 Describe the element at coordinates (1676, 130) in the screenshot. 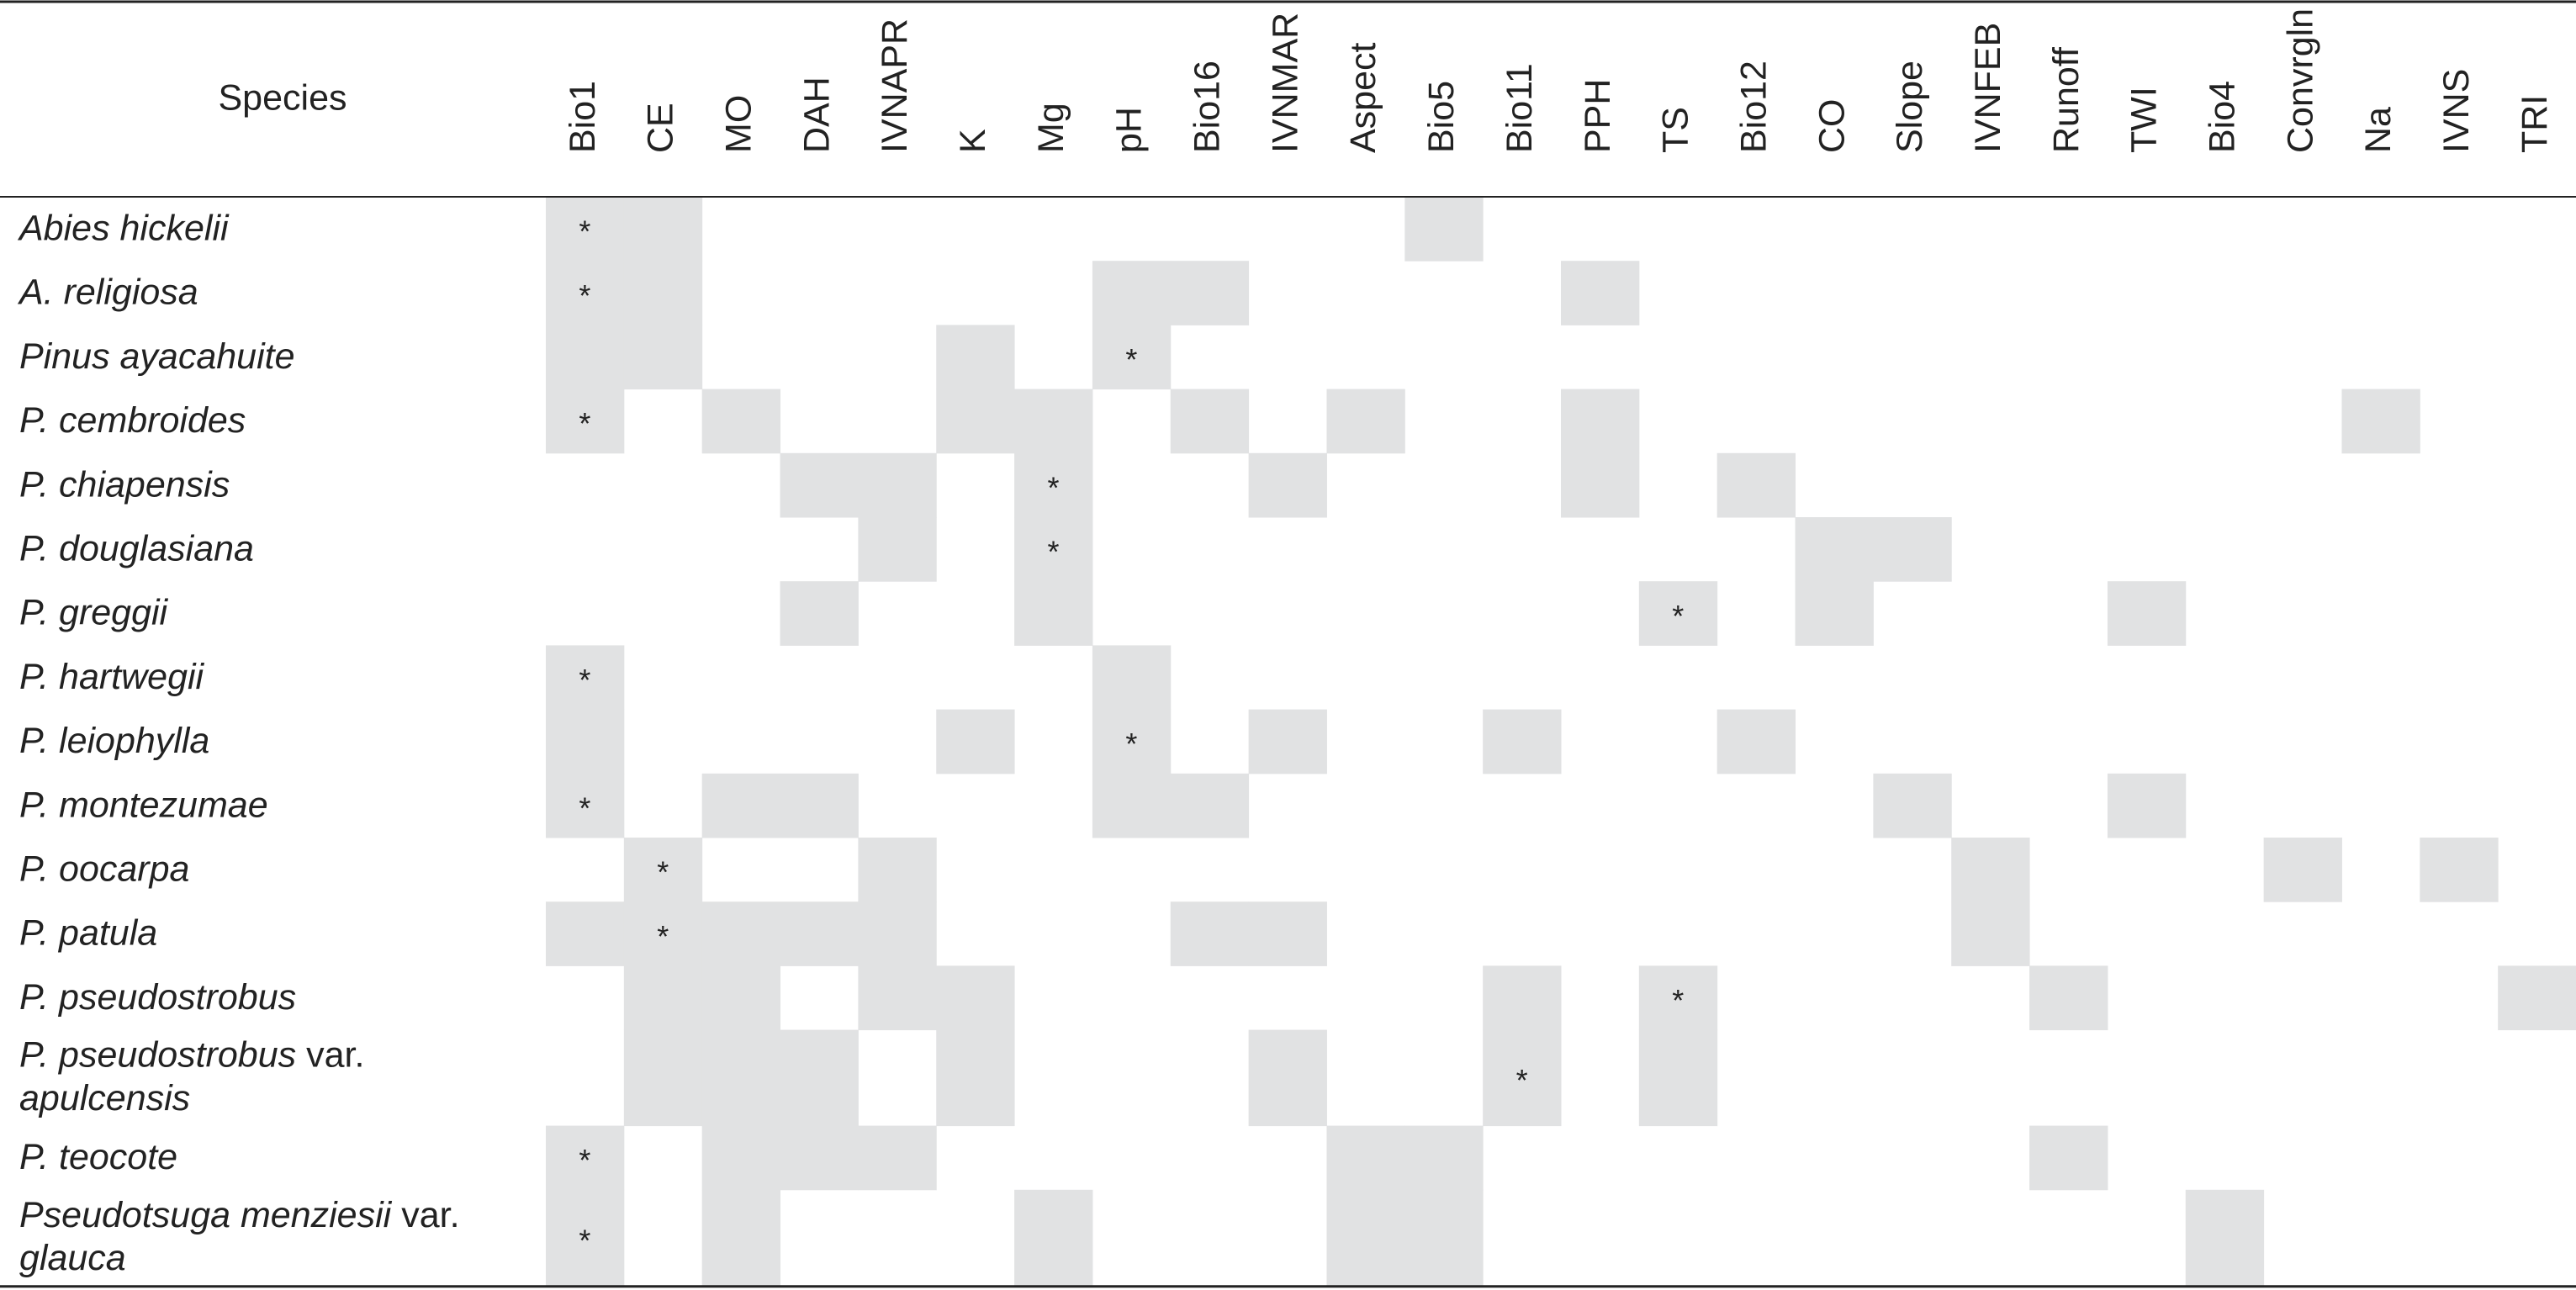

I see `column-header: TS` at that location.